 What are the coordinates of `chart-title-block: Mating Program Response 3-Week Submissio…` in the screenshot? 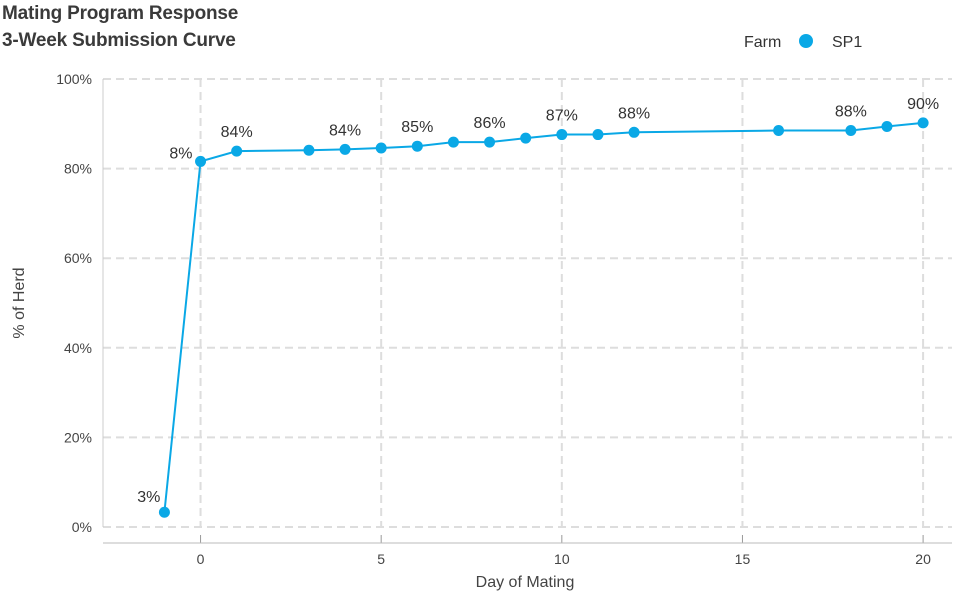 It's located at (120, 27).